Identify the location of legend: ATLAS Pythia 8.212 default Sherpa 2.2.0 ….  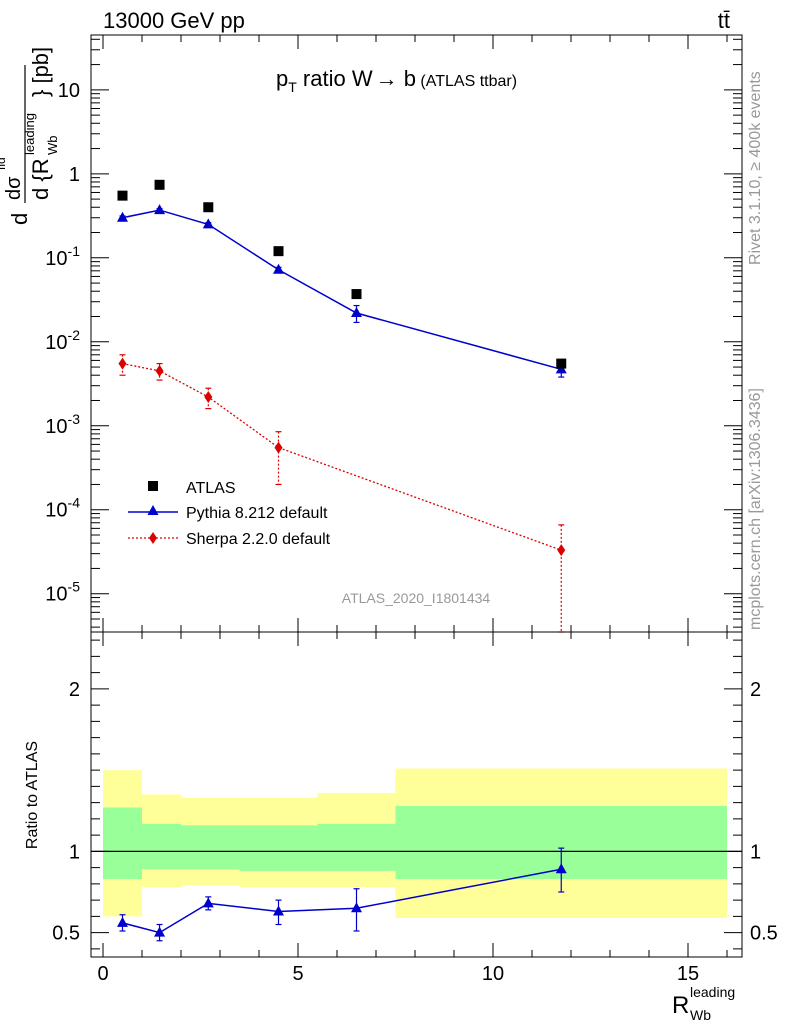
(229, 514).